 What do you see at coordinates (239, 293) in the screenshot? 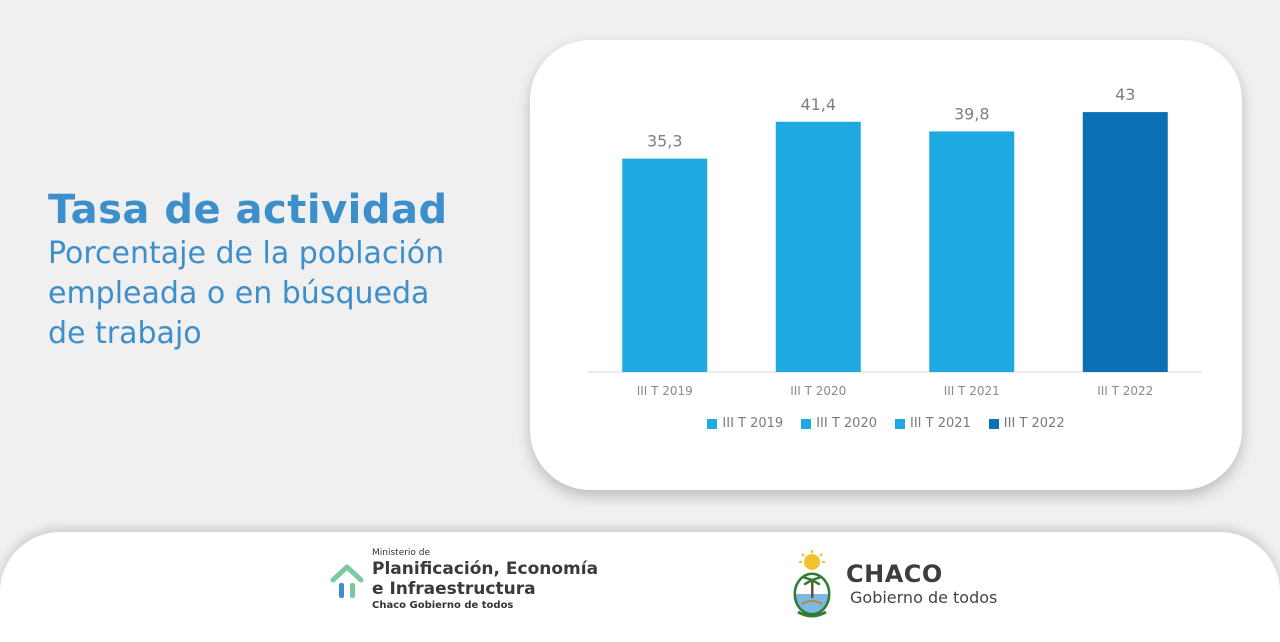
I see `subtitle-line-2: empleada o en búsqueda` at bounding box center [239, 293].